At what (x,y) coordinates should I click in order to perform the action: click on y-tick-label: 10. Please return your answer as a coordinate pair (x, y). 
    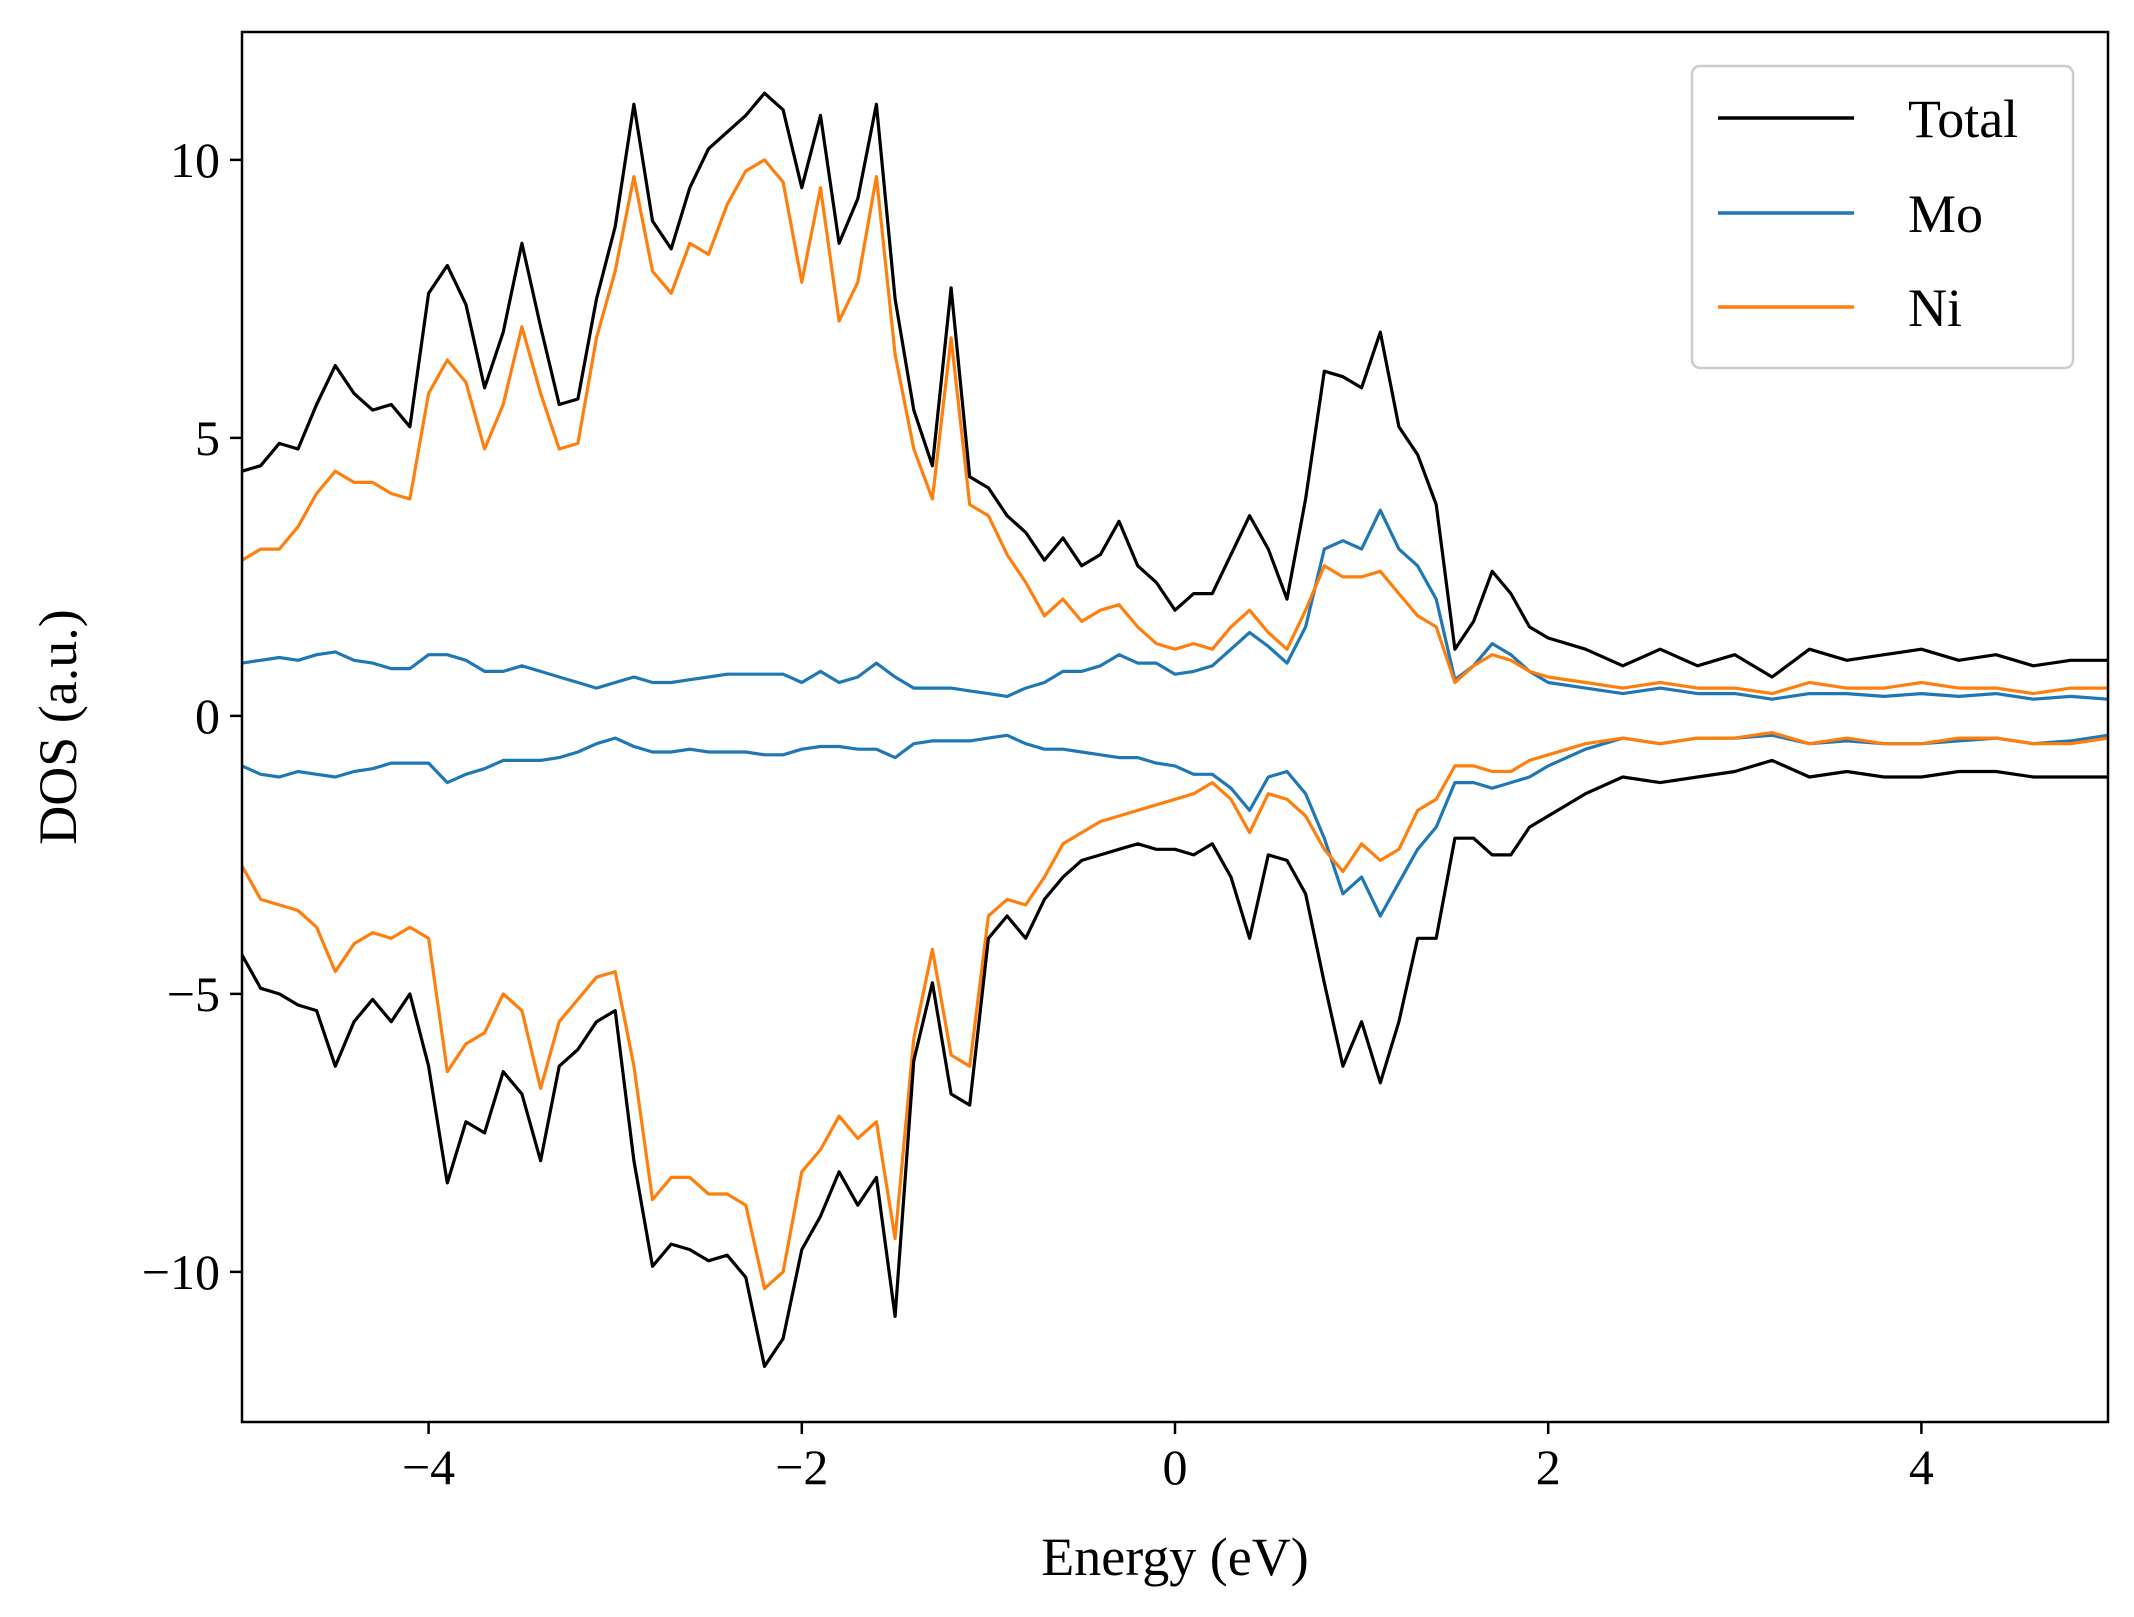
    Looking at the image, I should click on (195, 160).